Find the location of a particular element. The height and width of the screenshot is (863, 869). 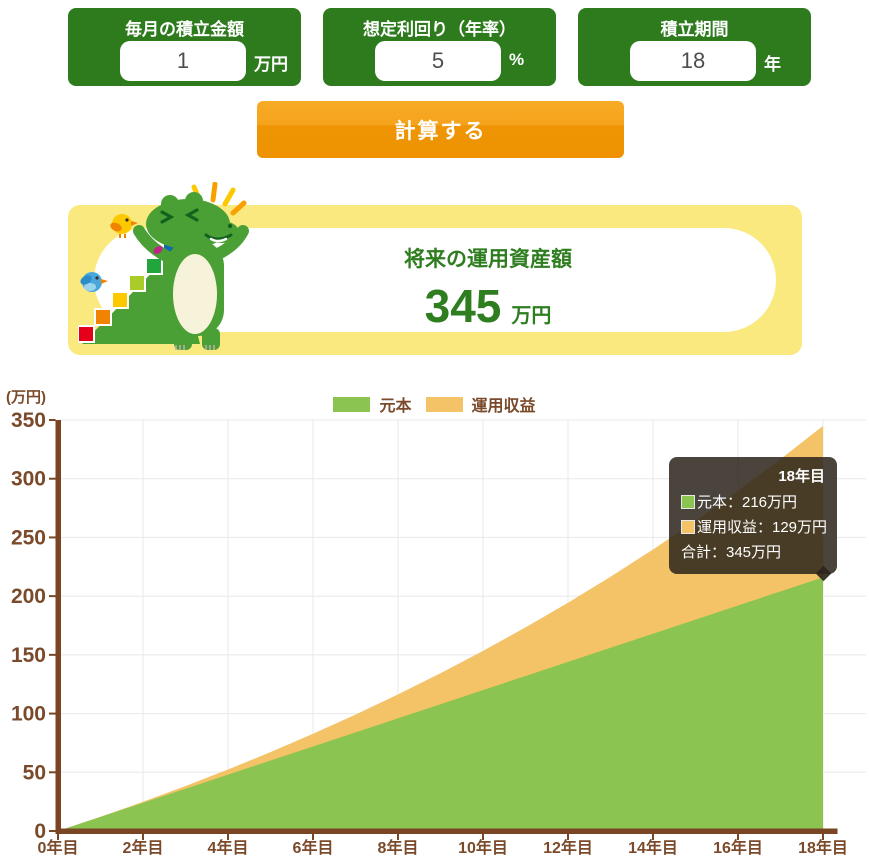

result-content: 将来の運用資産額 345 万円 is located at coordinates (488, 280).